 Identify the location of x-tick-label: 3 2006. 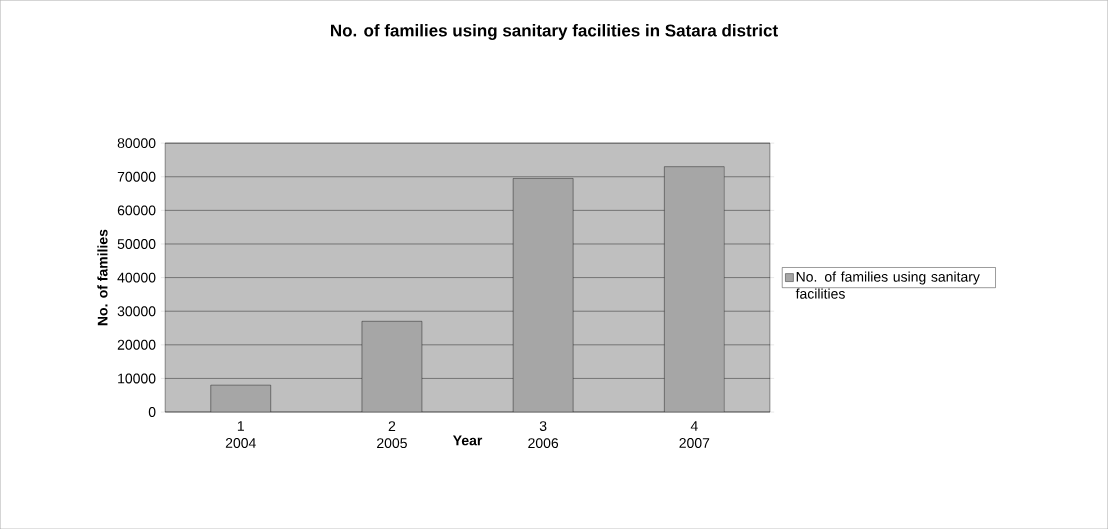
(543, 434).